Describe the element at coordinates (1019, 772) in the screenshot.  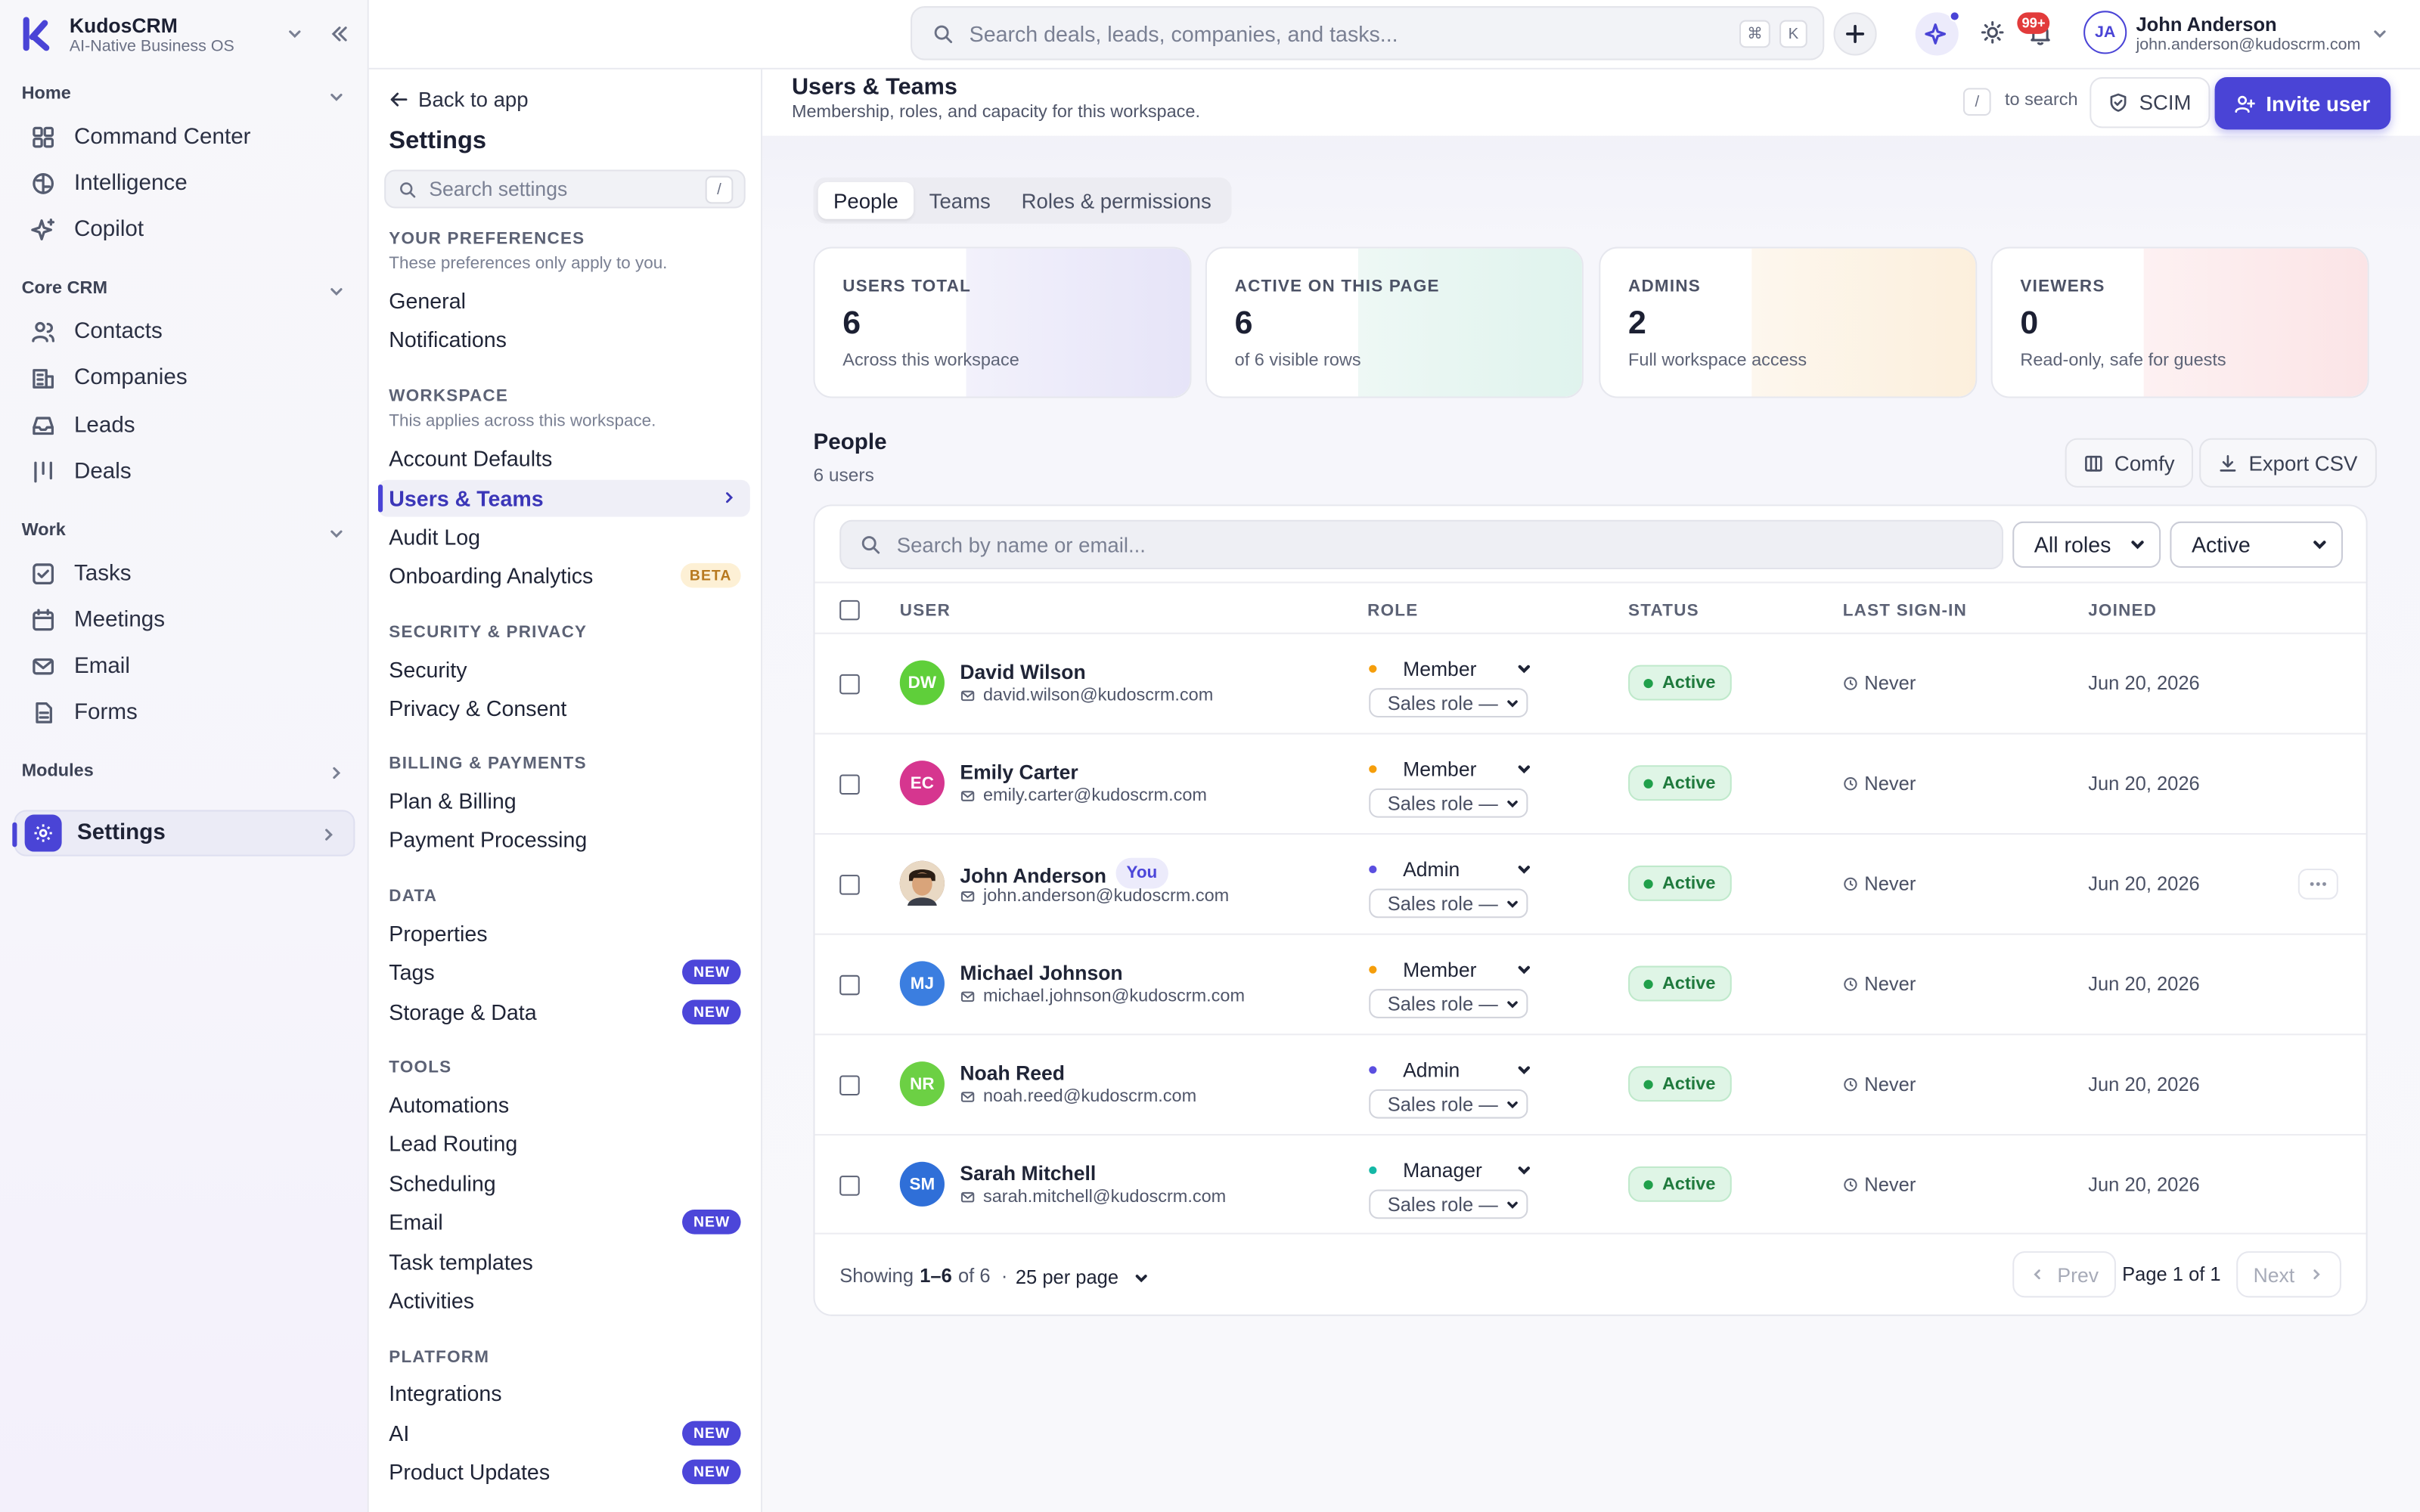
I see `user-name-cell: Emily Carter` at that location.